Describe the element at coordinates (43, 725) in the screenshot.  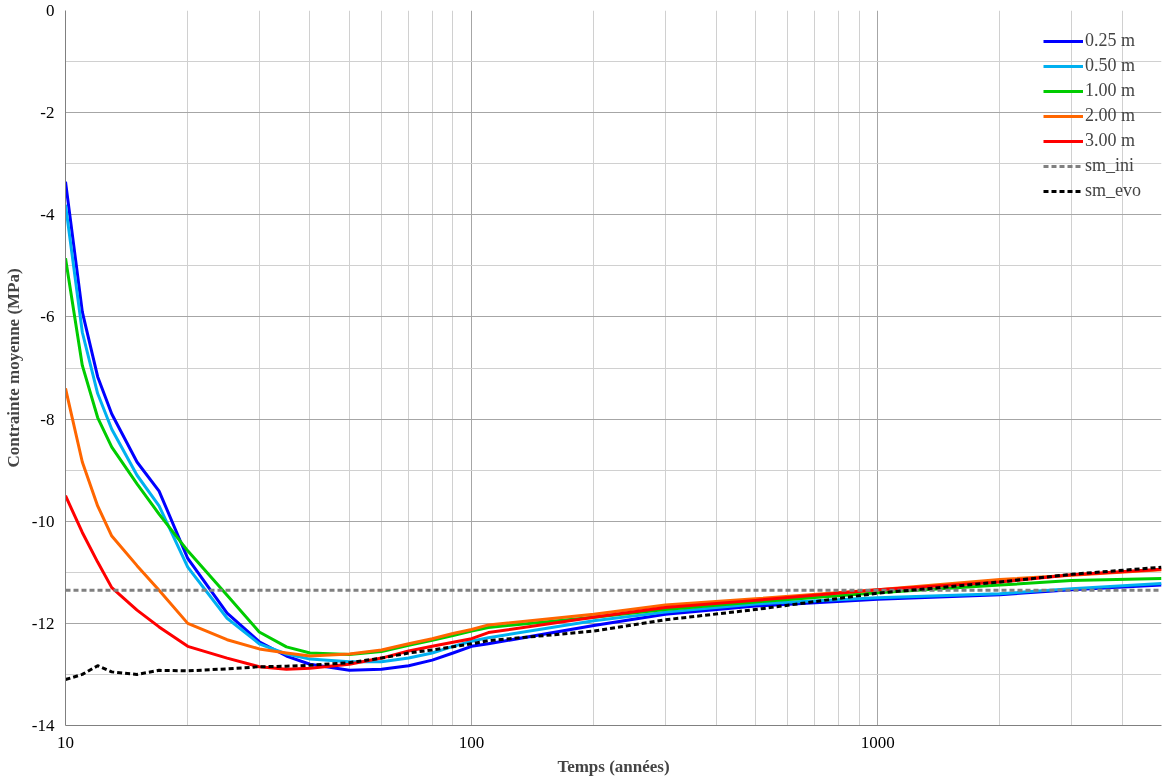
I see `y-tick-label: -14` at that location.